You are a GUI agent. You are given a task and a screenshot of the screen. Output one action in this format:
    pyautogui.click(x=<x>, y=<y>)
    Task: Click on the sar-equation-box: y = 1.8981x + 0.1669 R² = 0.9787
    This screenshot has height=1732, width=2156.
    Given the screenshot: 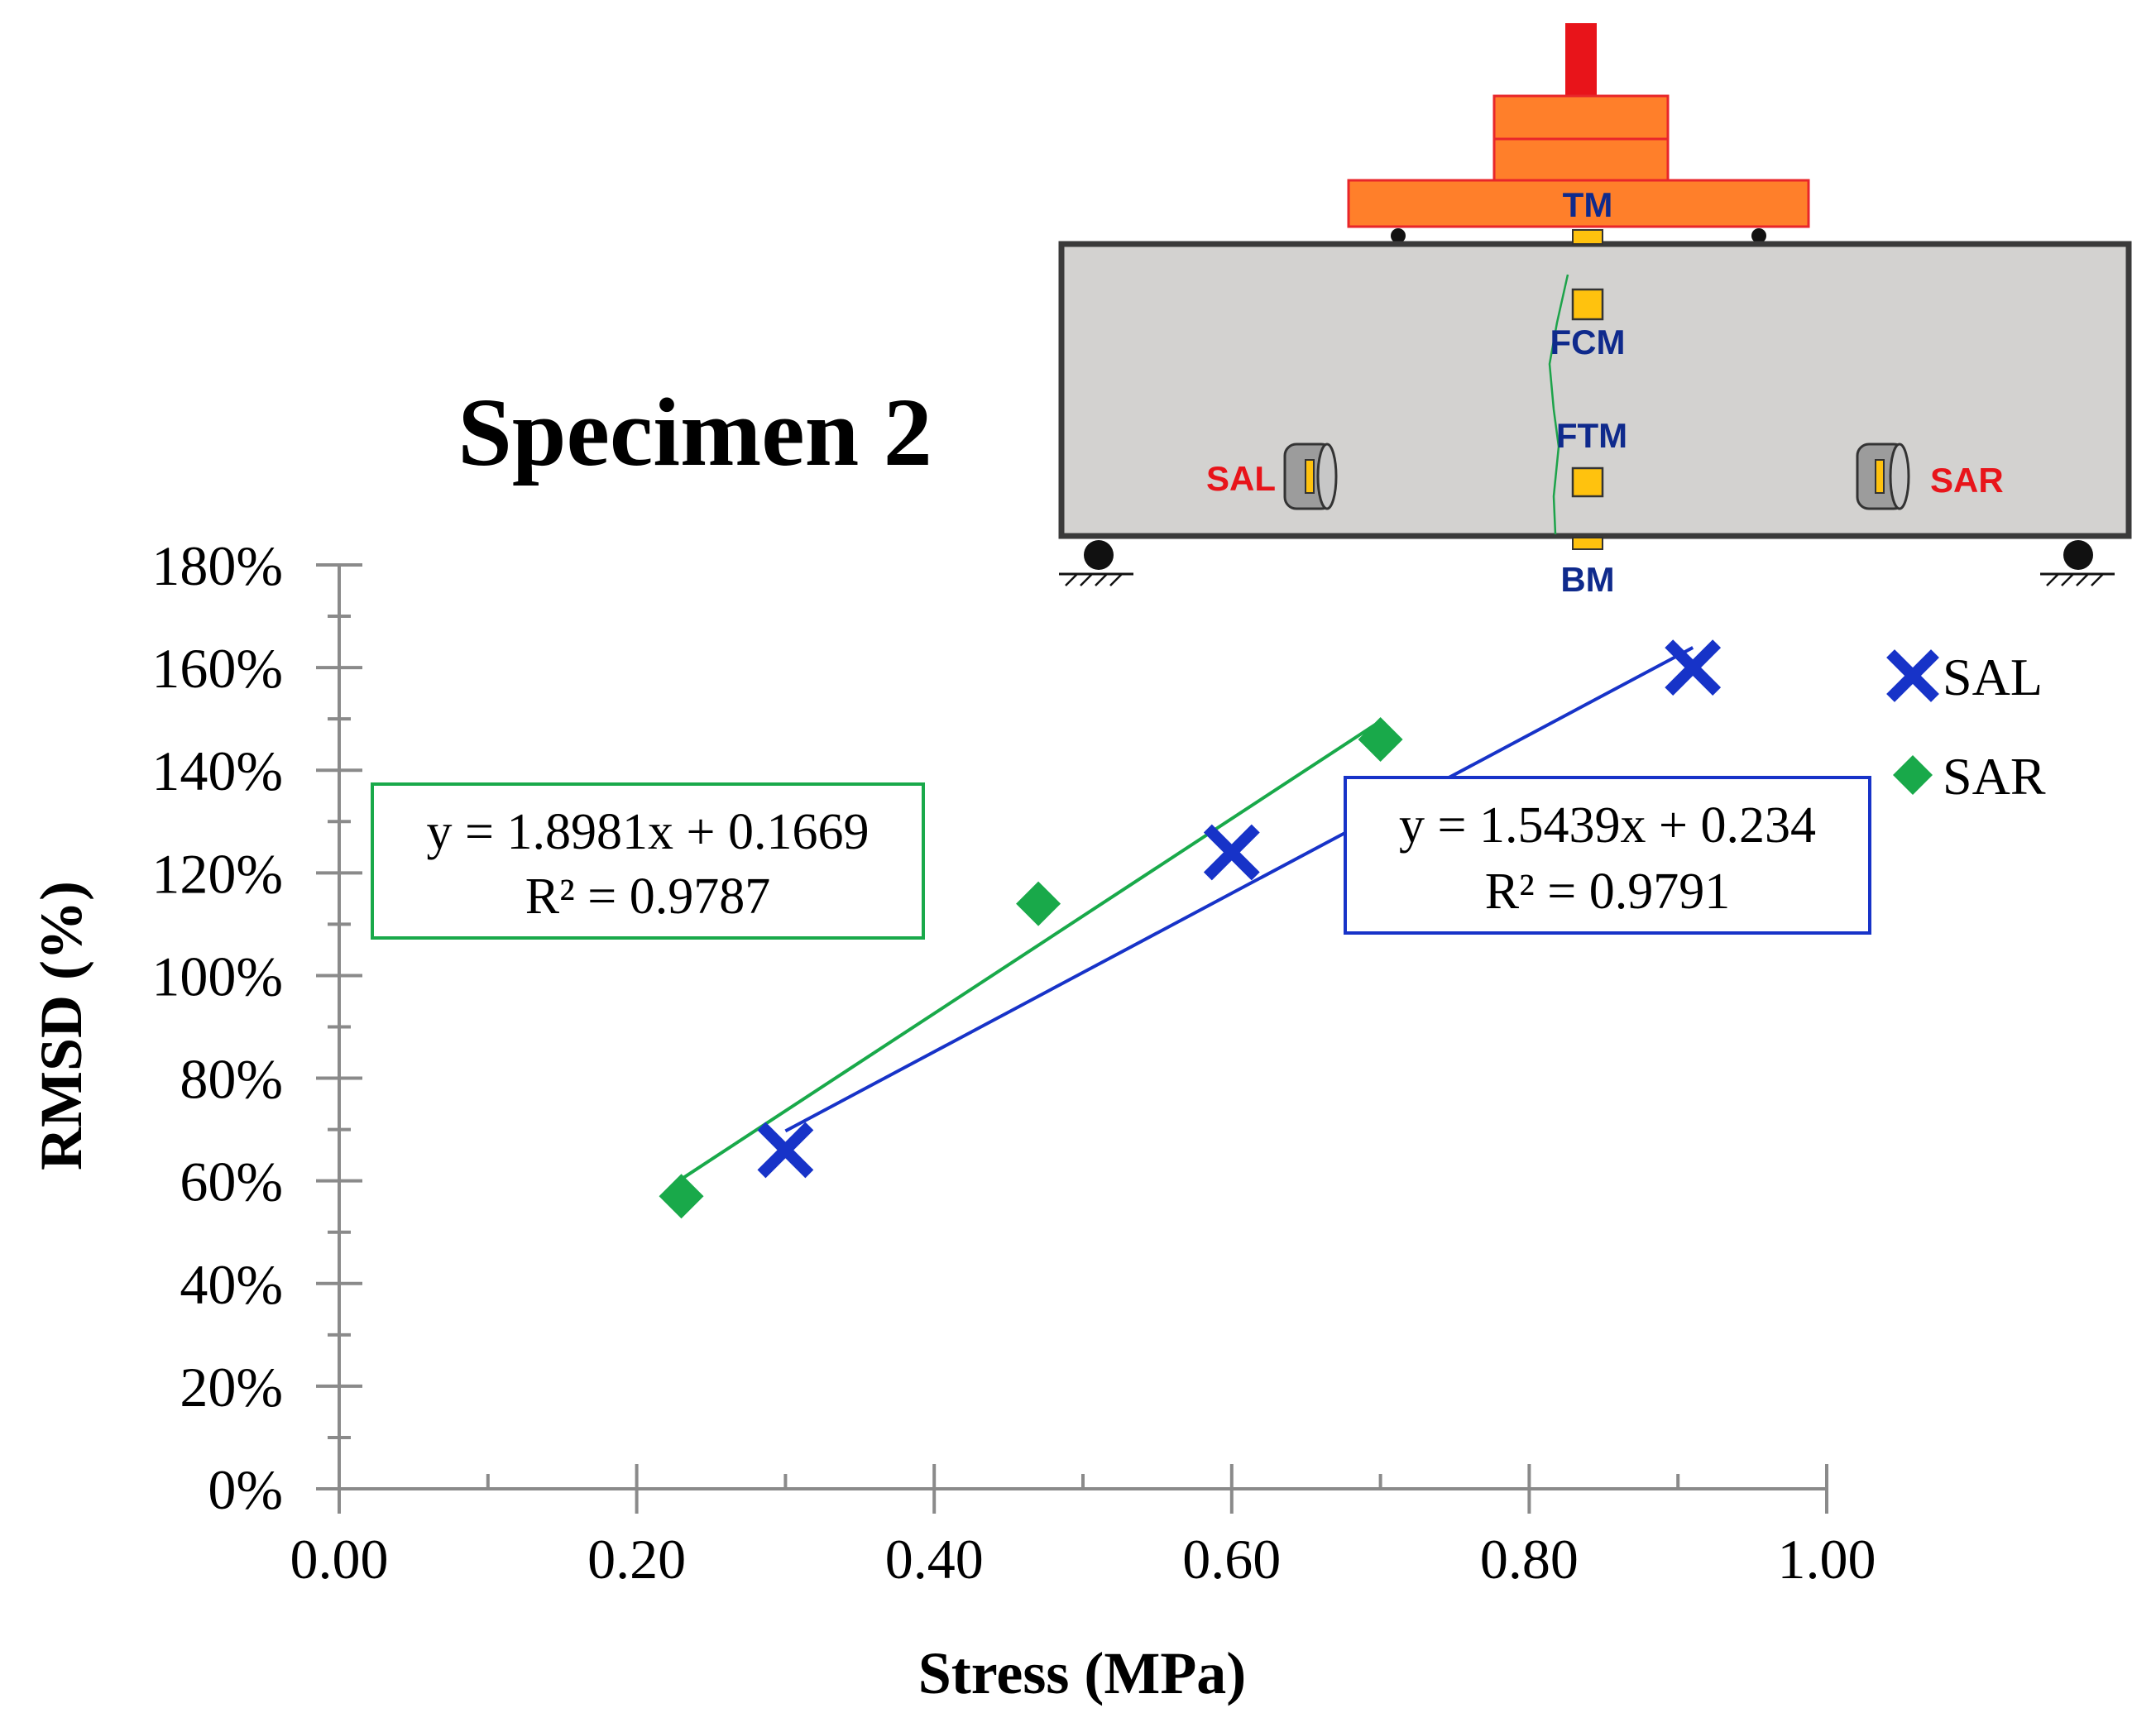 What is the action you would take?
    pyautogui.click(x=648, y=861)
    